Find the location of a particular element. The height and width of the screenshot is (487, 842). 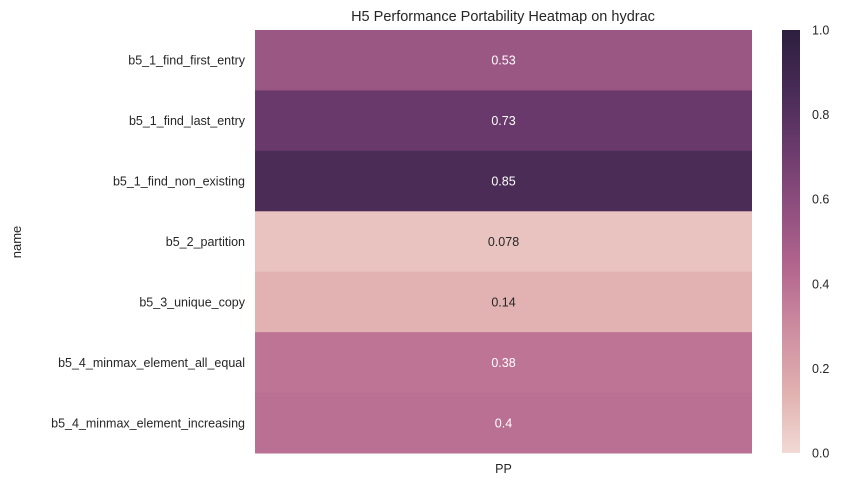

cell-value-label: 0.078 is located at coordinates (503, 242).